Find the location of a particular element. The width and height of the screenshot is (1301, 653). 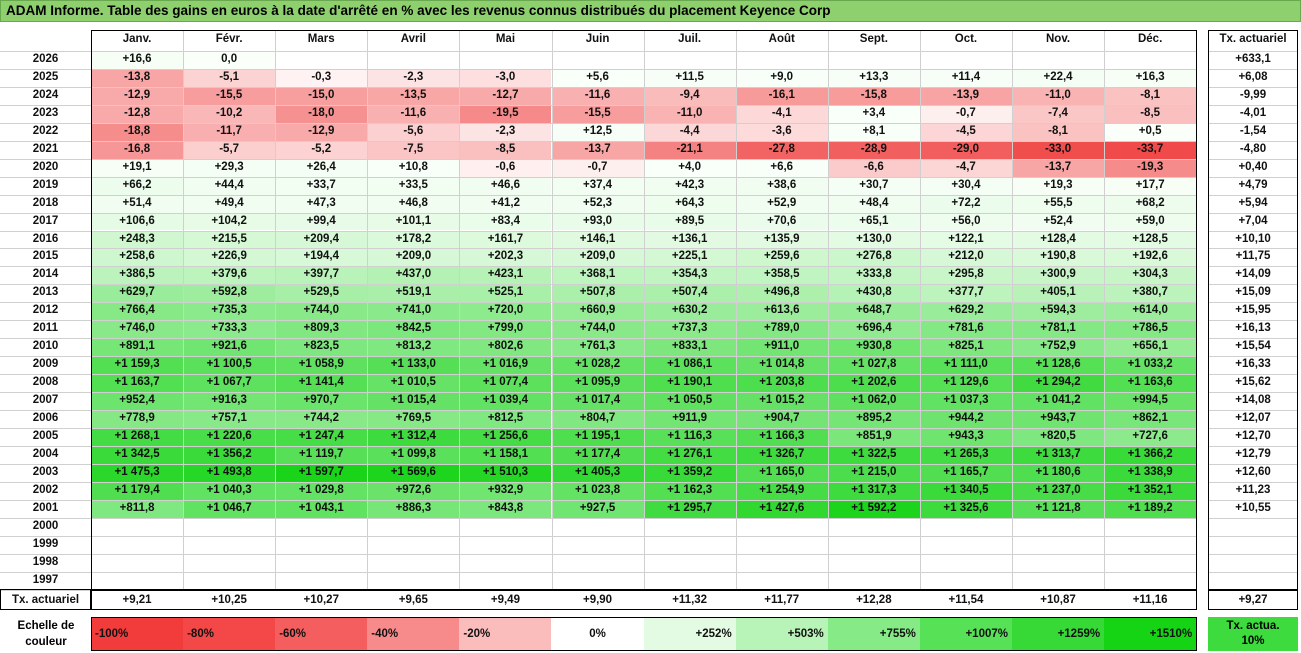

row-actuarial-rate: +6,08 is located at coordinates (1253, 76).